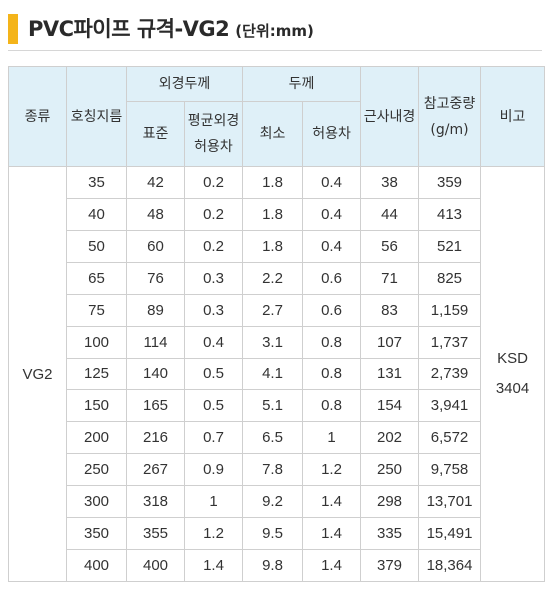  Describe the element at coordinates (184, 84) in the screenshot. I see `header-outer-group: 외경두께` at that location.